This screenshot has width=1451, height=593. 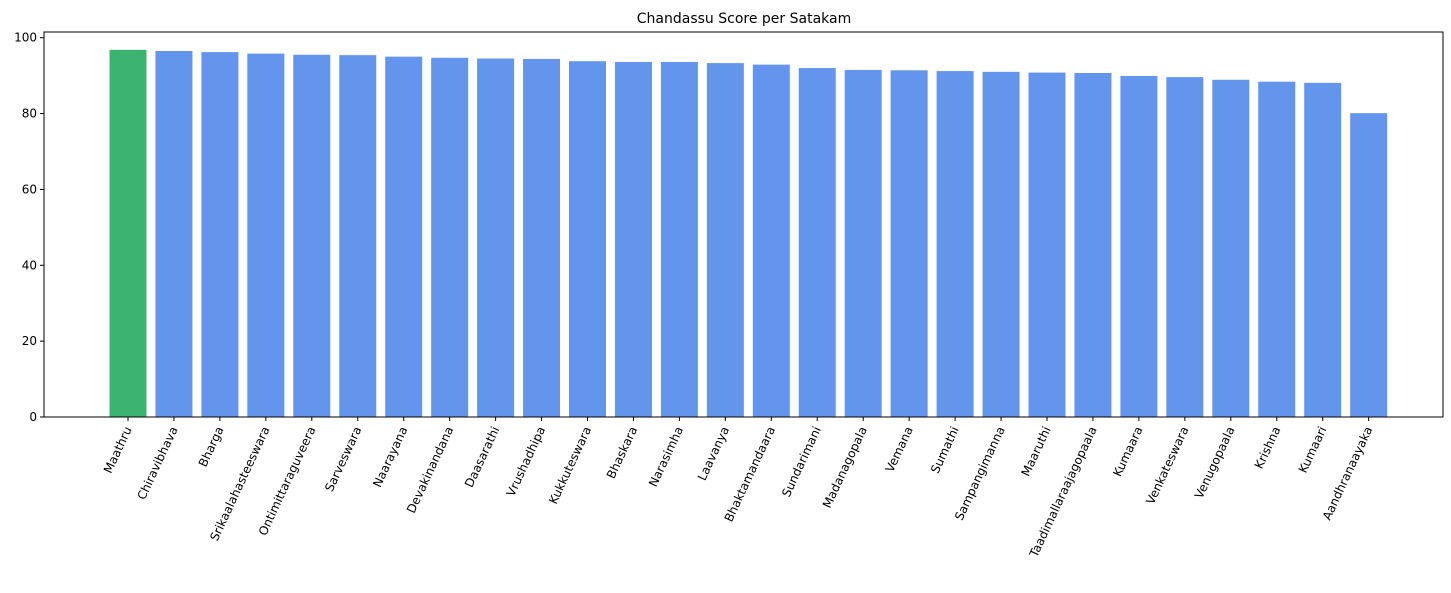 I want to click on y-axis: 0 20 40 60 80 100, so click(x=29, y=227).